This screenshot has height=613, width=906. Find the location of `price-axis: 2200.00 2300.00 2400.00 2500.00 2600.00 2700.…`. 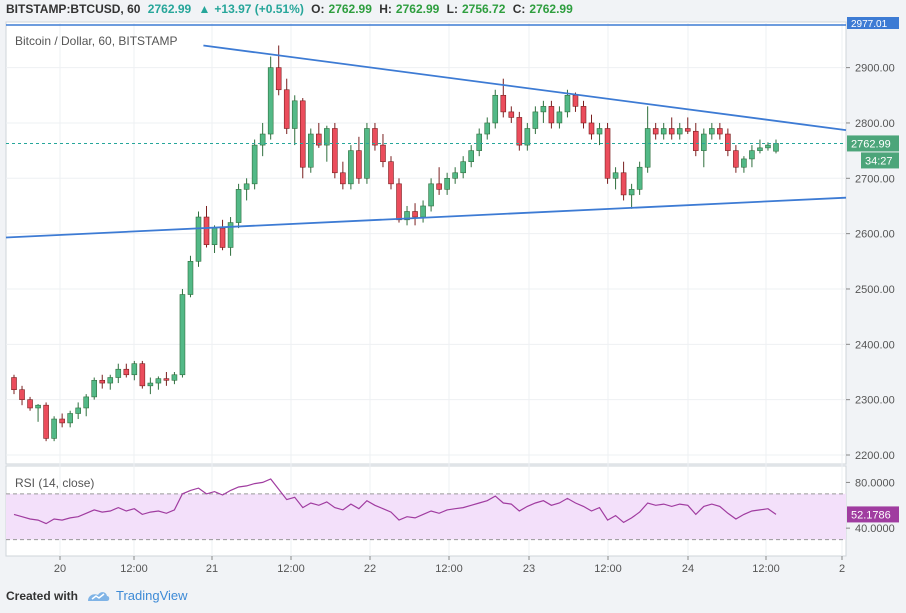

price-axis: 2200.00 2300.00 2400.00 2500.00 2600.00 2700.… is located at coordinates (872, 239).